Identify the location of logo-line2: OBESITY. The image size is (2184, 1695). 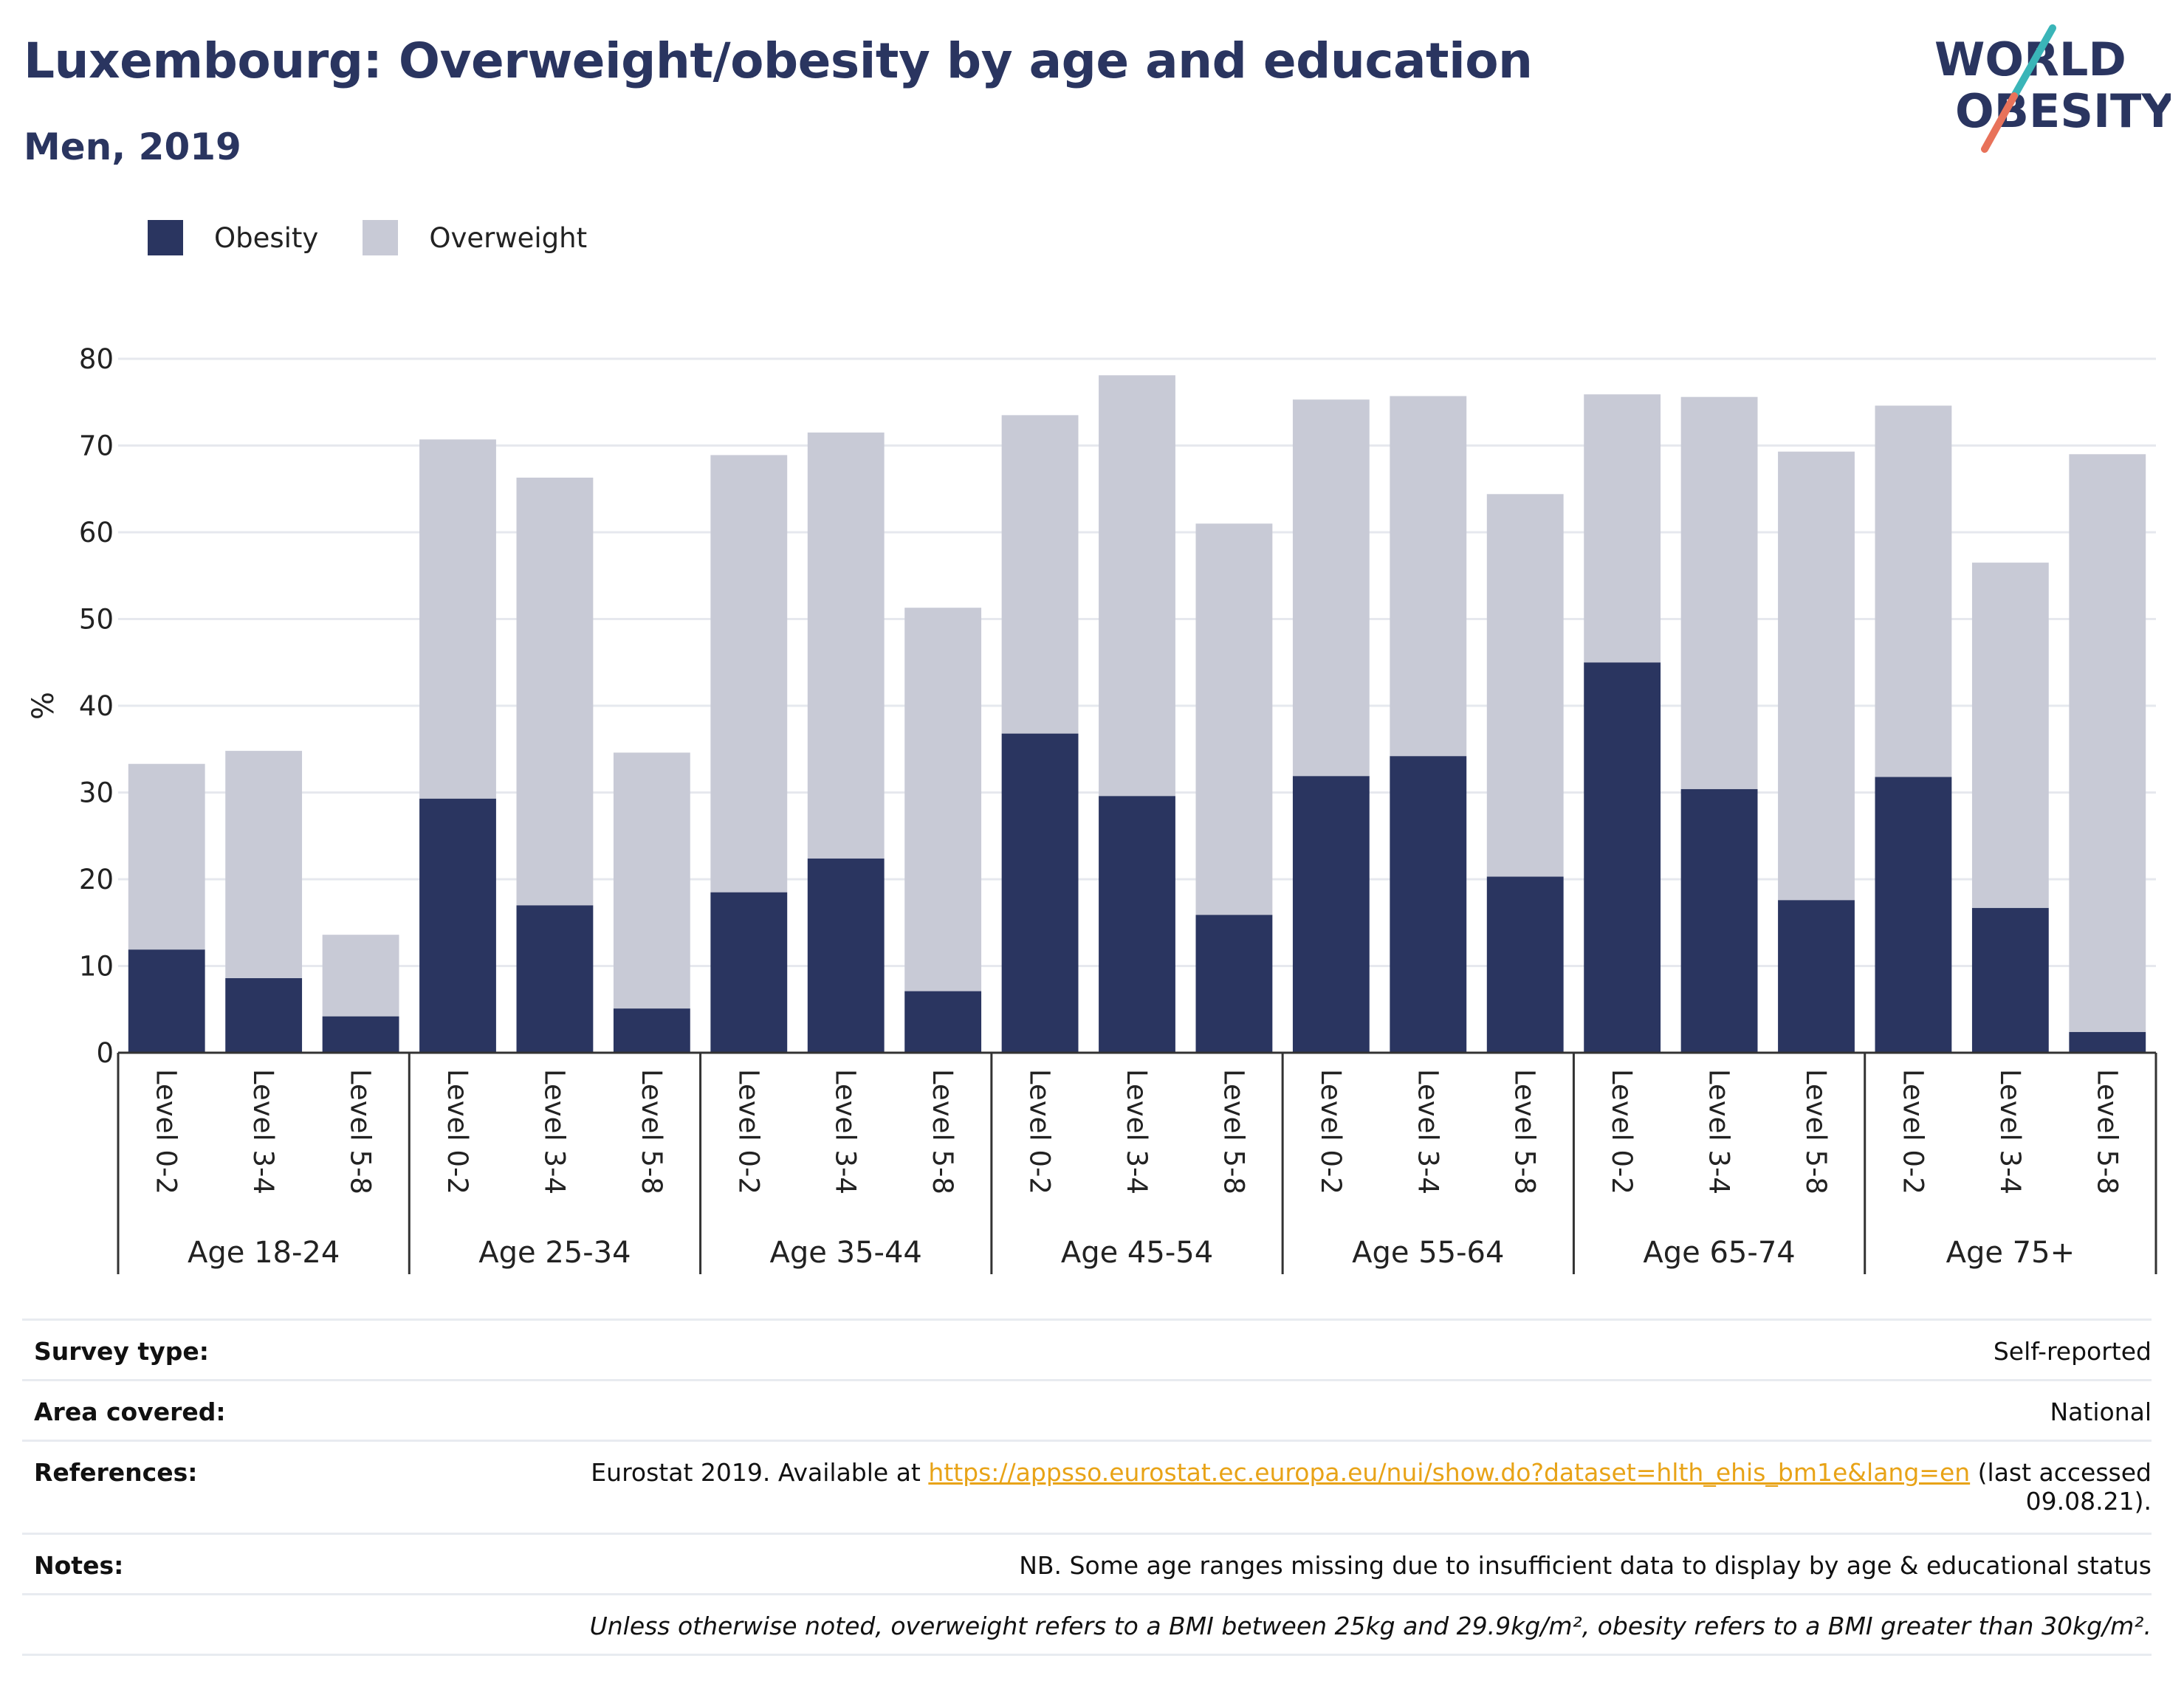
(2063, 111).